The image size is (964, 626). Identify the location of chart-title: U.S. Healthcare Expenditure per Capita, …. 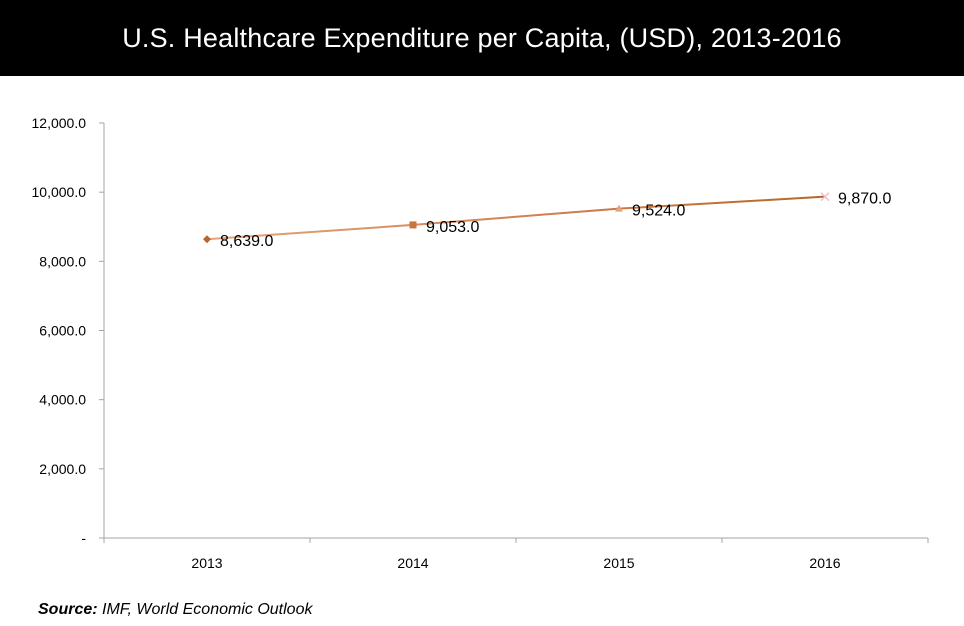
(482, 37).